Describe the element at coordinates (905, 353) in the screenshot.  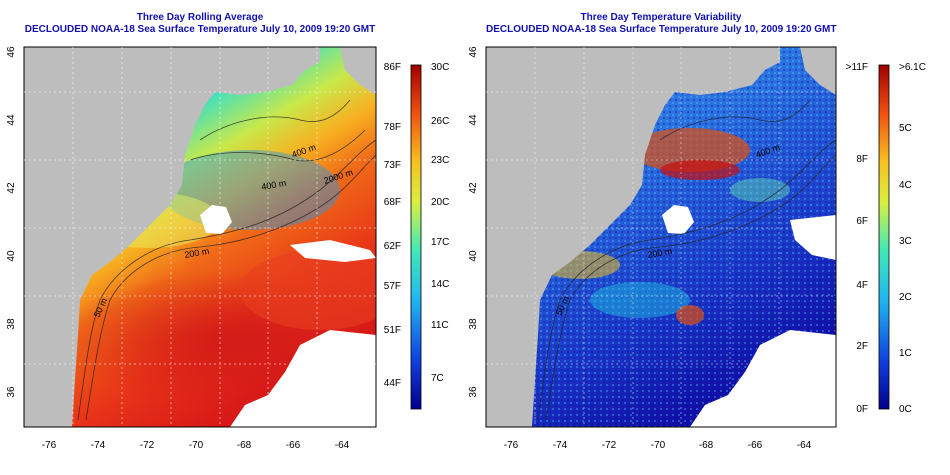
I see `cb-label-c: 1C` at that location.